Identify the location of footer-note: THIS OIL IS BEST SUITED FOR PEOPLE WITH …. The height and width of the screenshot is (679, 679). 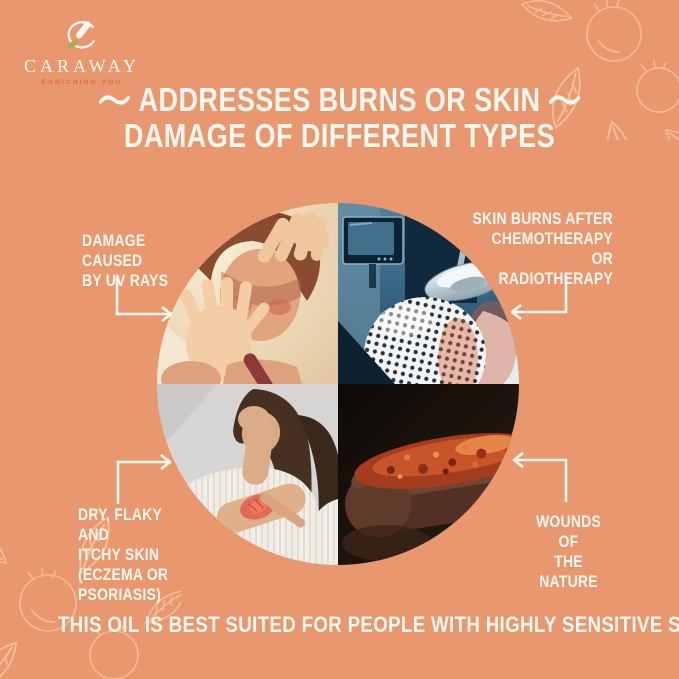
(368, 624).